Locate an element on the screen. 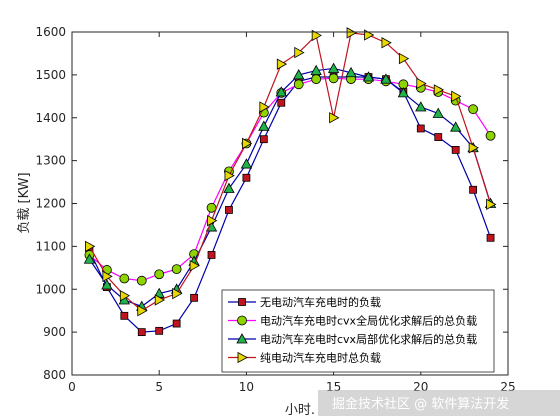  y-tick-label: 1200 is located at coordinates (50, 204).